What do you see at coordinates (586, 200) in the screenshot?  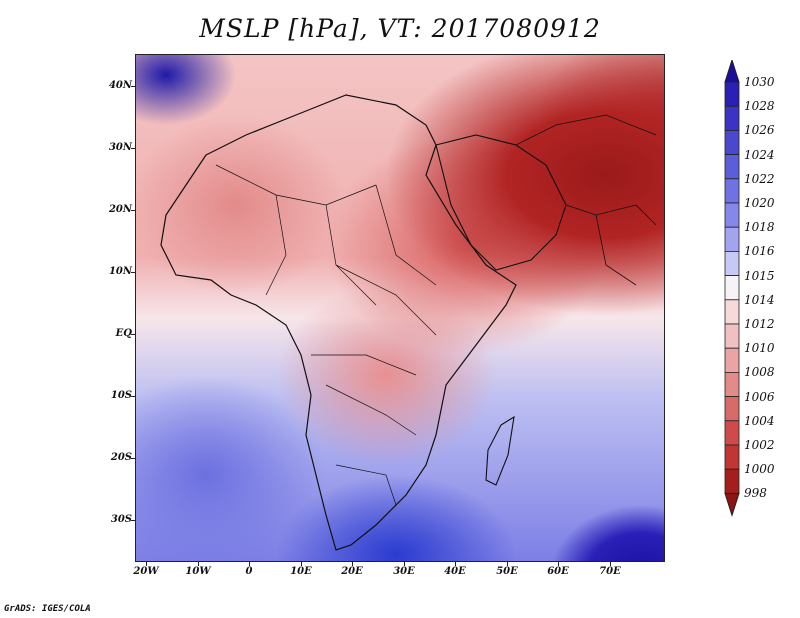 I see `asia-borders` at bounding box center [586, 200].